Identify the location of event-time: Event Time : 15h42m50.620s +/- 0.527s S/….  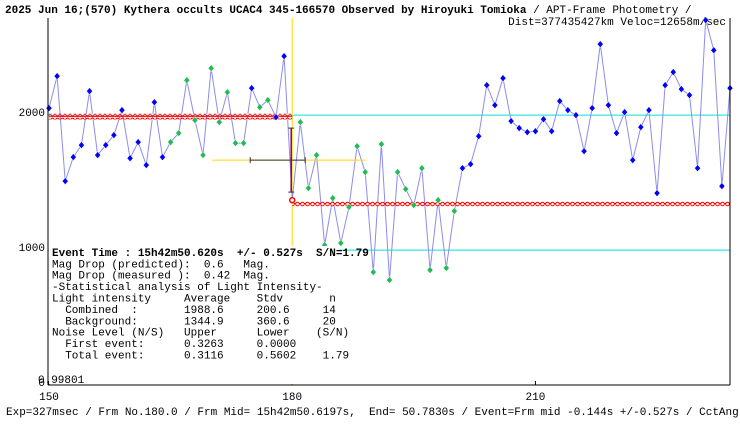
(210, 254).